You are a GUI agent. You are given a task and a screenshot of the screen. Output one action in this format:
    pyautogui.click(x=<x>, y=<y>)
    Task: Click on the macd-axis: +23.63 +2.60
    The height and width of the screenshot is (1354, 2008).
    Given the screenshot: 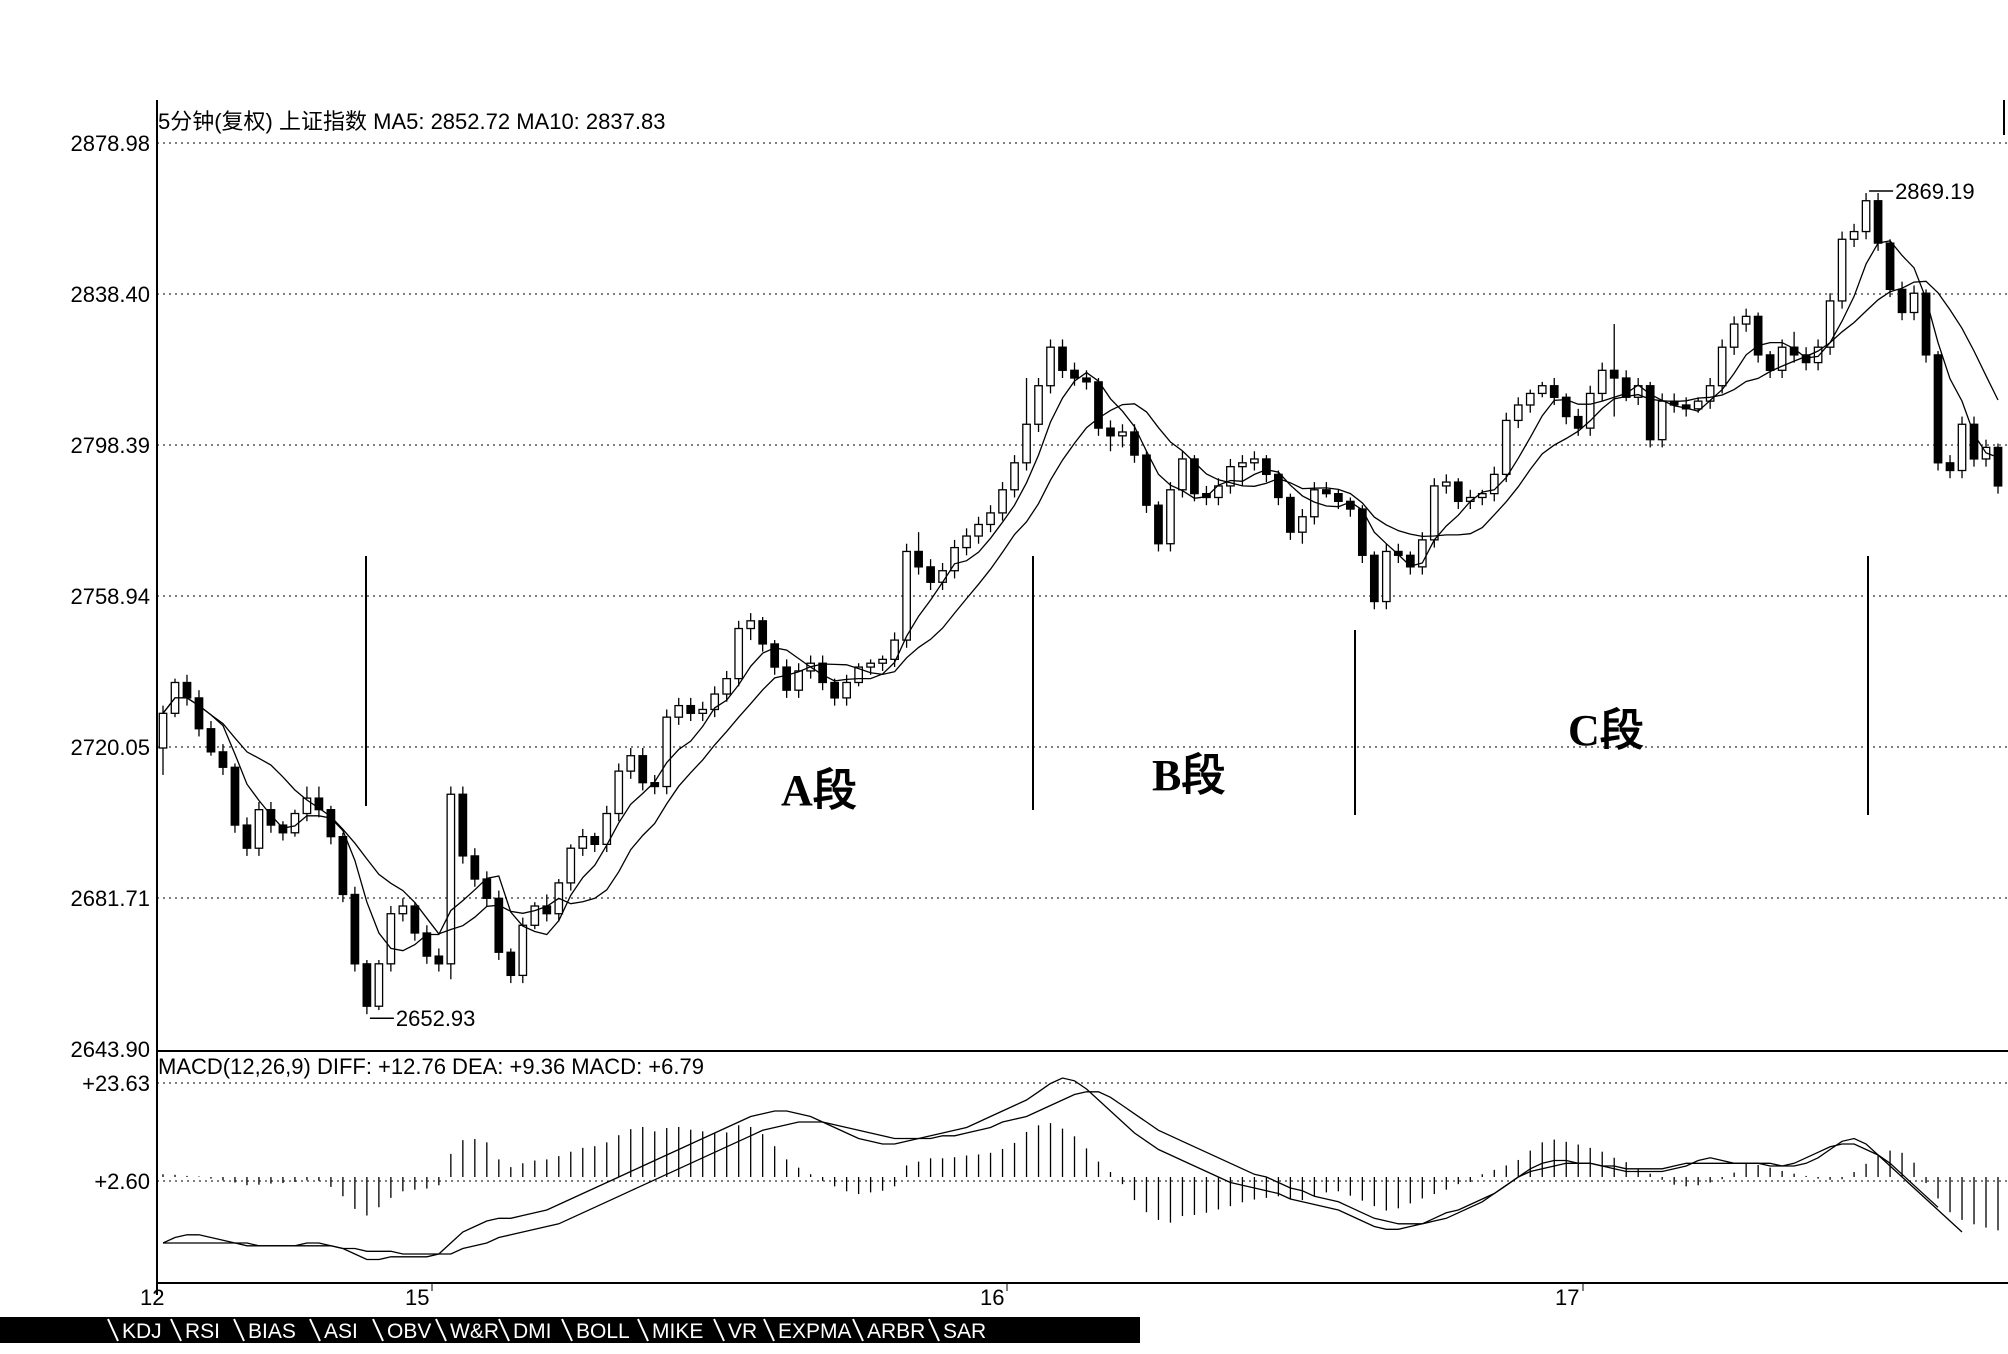 What is the action you would take?
    pyautogui.click(x=1045, y=1132)
    